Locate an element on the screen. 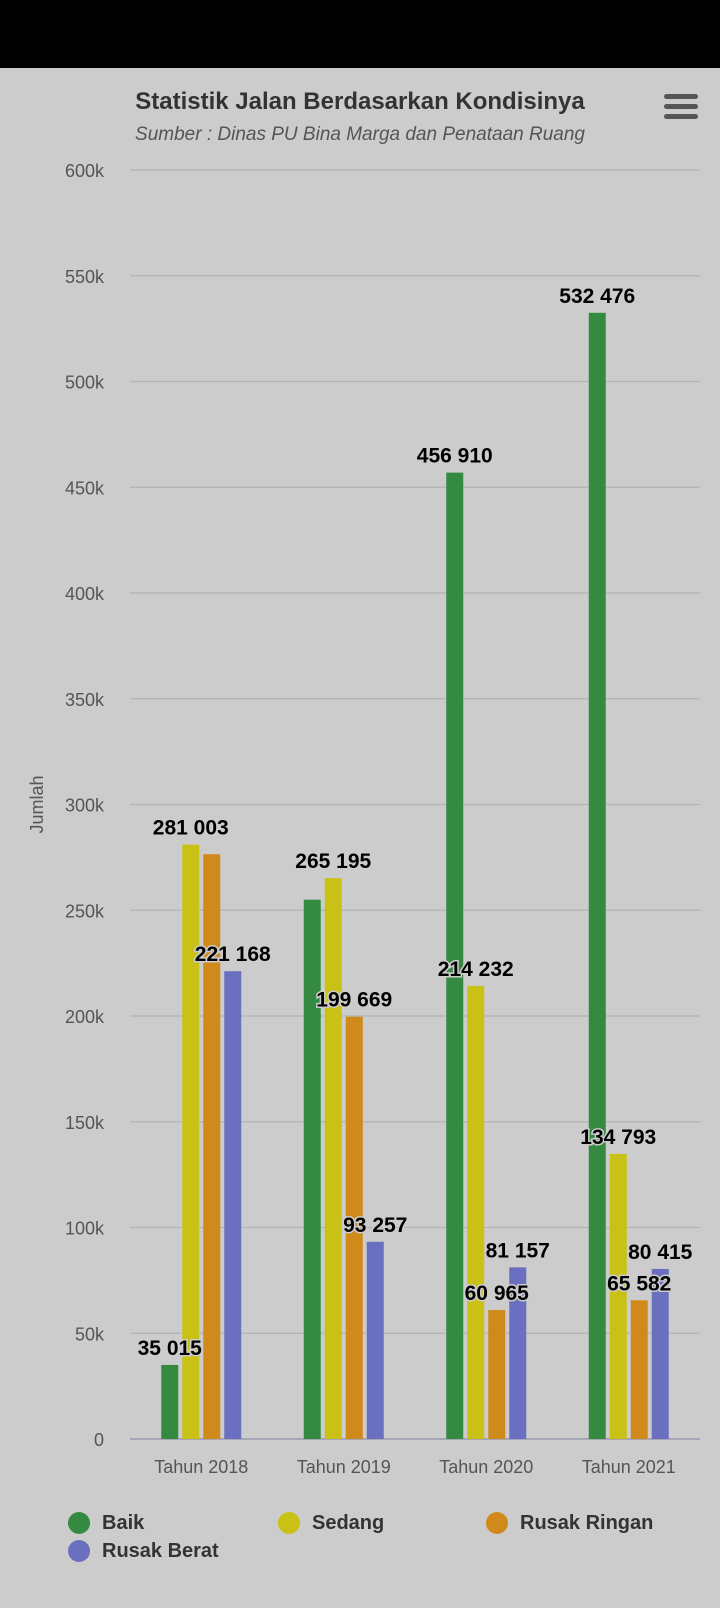 The image size is (720, 1608). data-label: 214 232 is located at coordinates (476, 969).